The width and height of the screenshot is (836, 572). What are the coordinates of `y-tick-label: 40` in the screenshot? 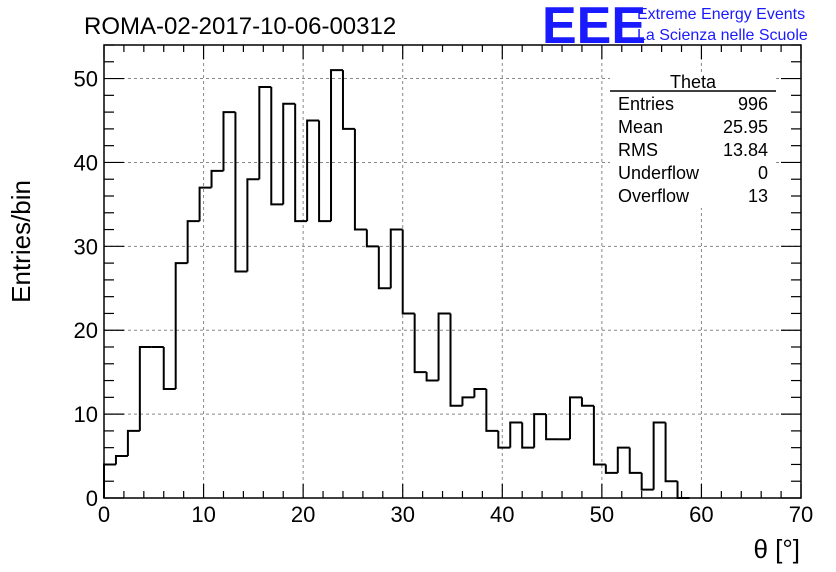 It's located at (86, 162).